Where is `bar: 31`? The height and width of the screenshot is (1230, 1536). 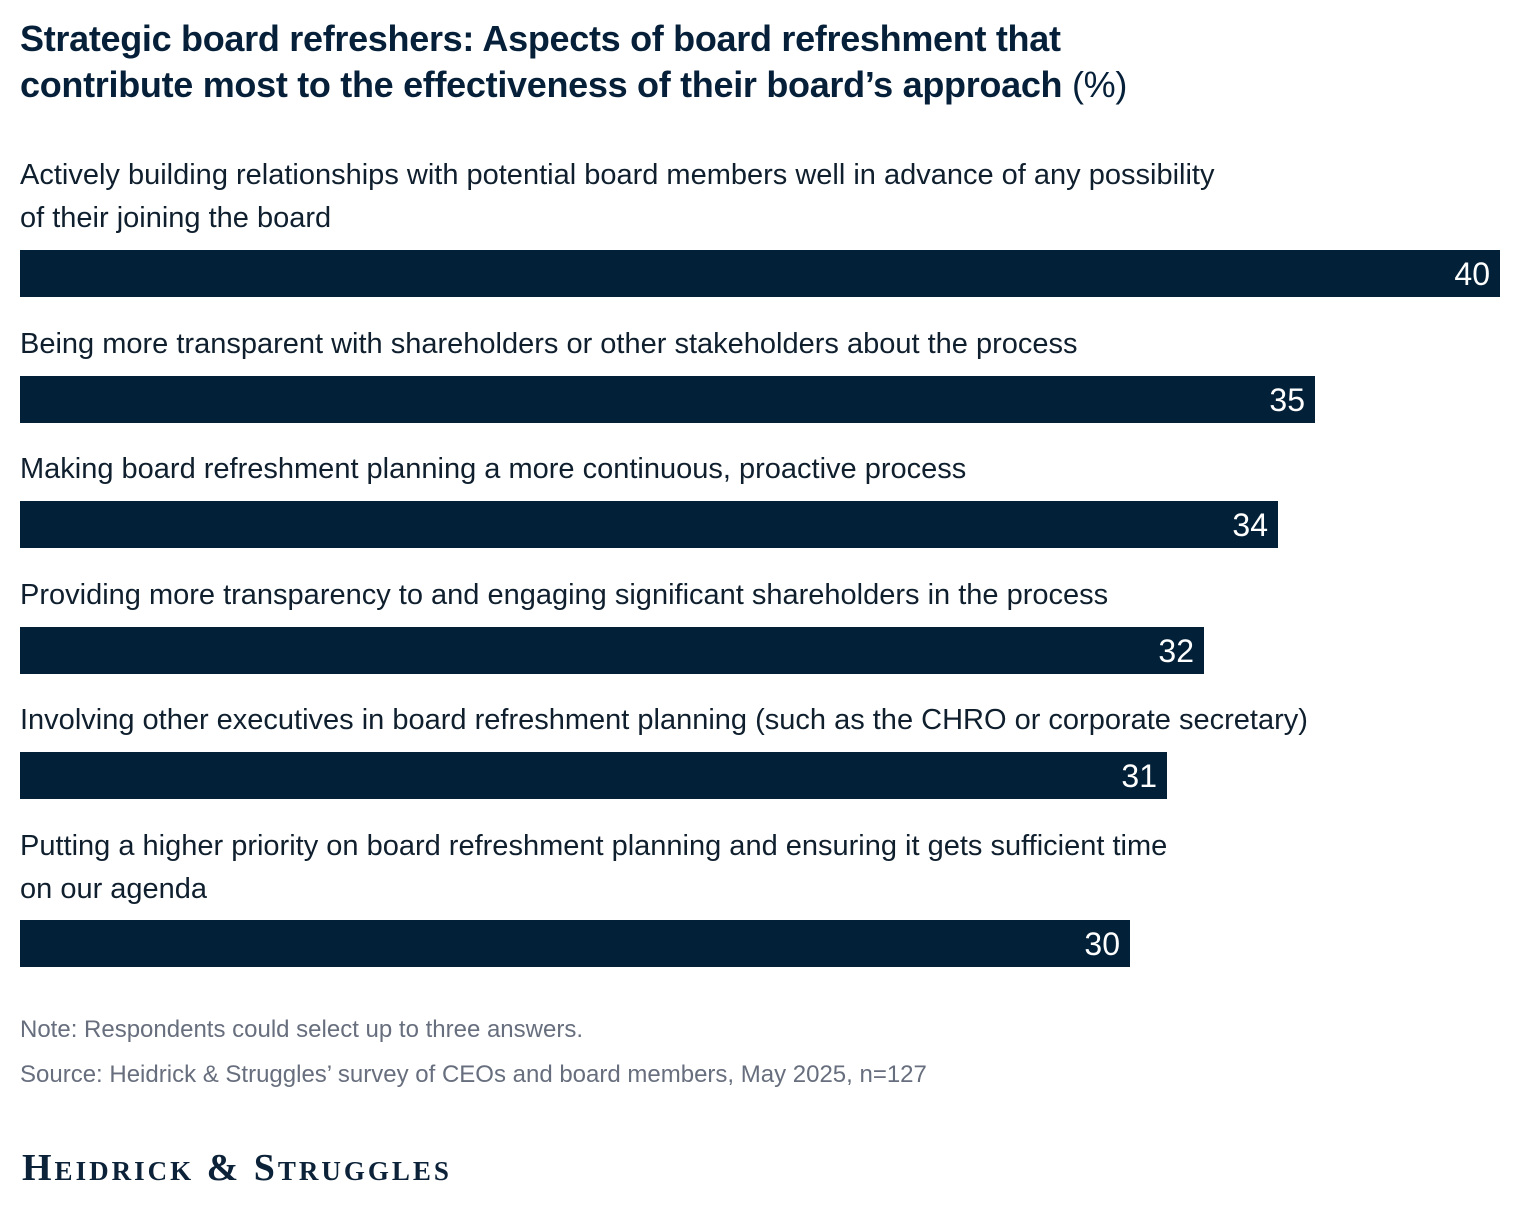
bar: 31 is located at coordinates (593, 775).